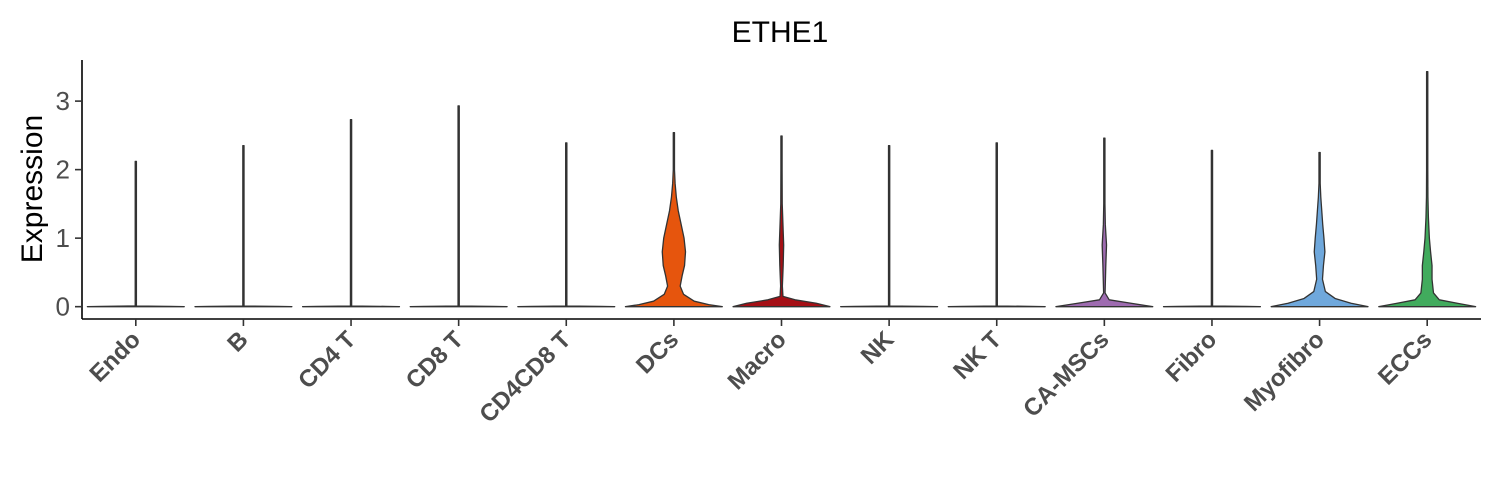 The height and width of the screenshot is (500, 1500). I want to click on x-tick-label: NK T, so click(977, 355).